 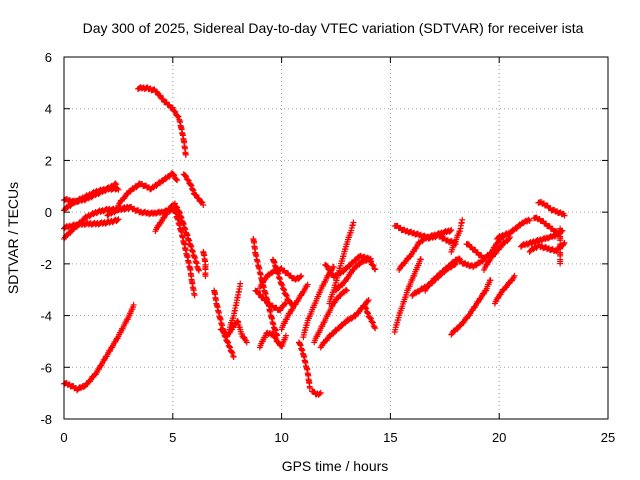 What do you see at coordinates (48, 57) in the screenshot?
I see `y-tick-label: 6` at bounding box center [48, 57].